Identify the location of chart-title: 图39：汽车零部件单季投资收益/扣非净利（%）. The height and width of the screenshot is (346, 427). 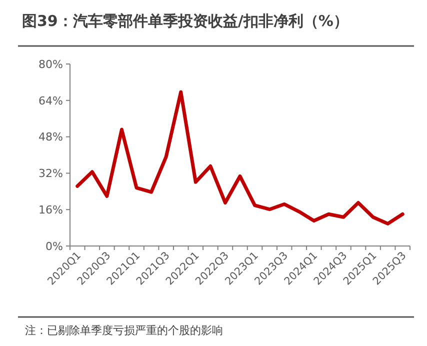
(185, 21).